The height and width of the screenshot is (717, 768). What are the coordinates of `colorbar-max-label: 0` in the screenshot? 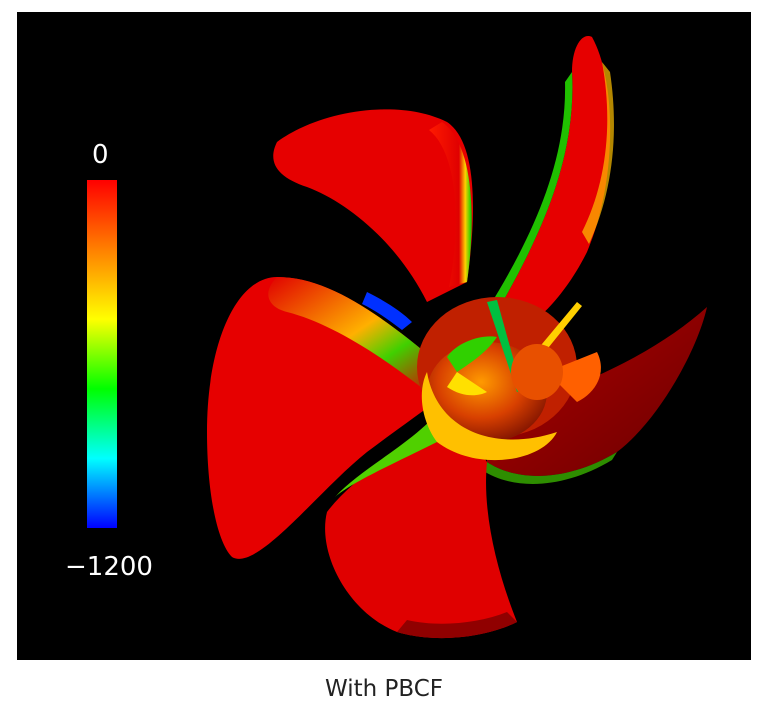 It's located at (100, 155).